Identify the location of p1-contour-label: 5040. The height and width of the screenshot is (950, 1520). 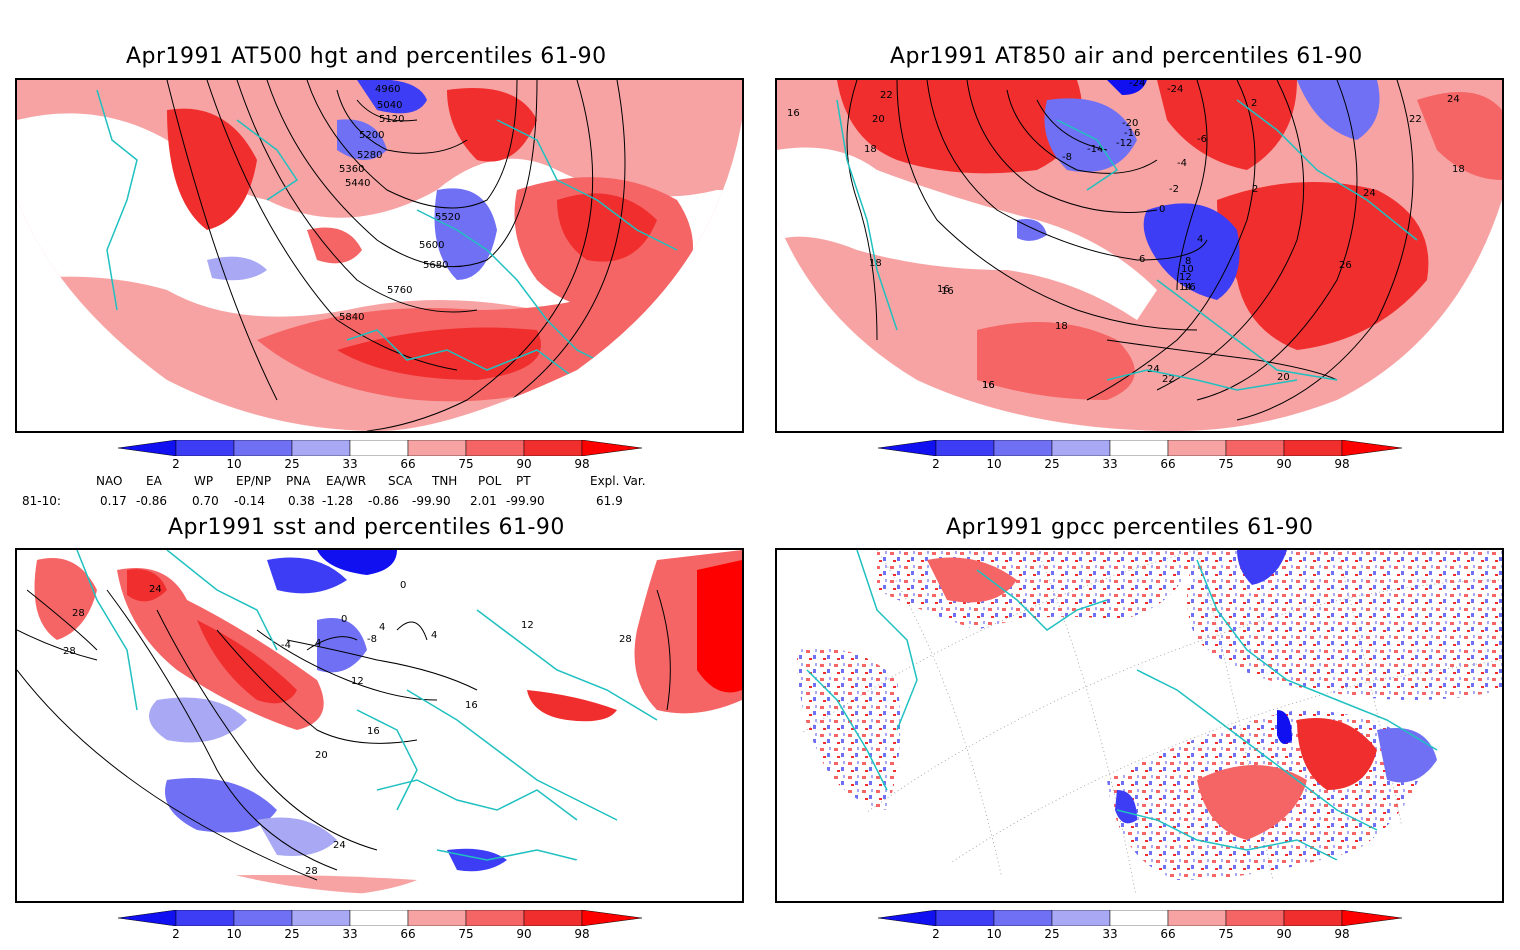
(389, 105).